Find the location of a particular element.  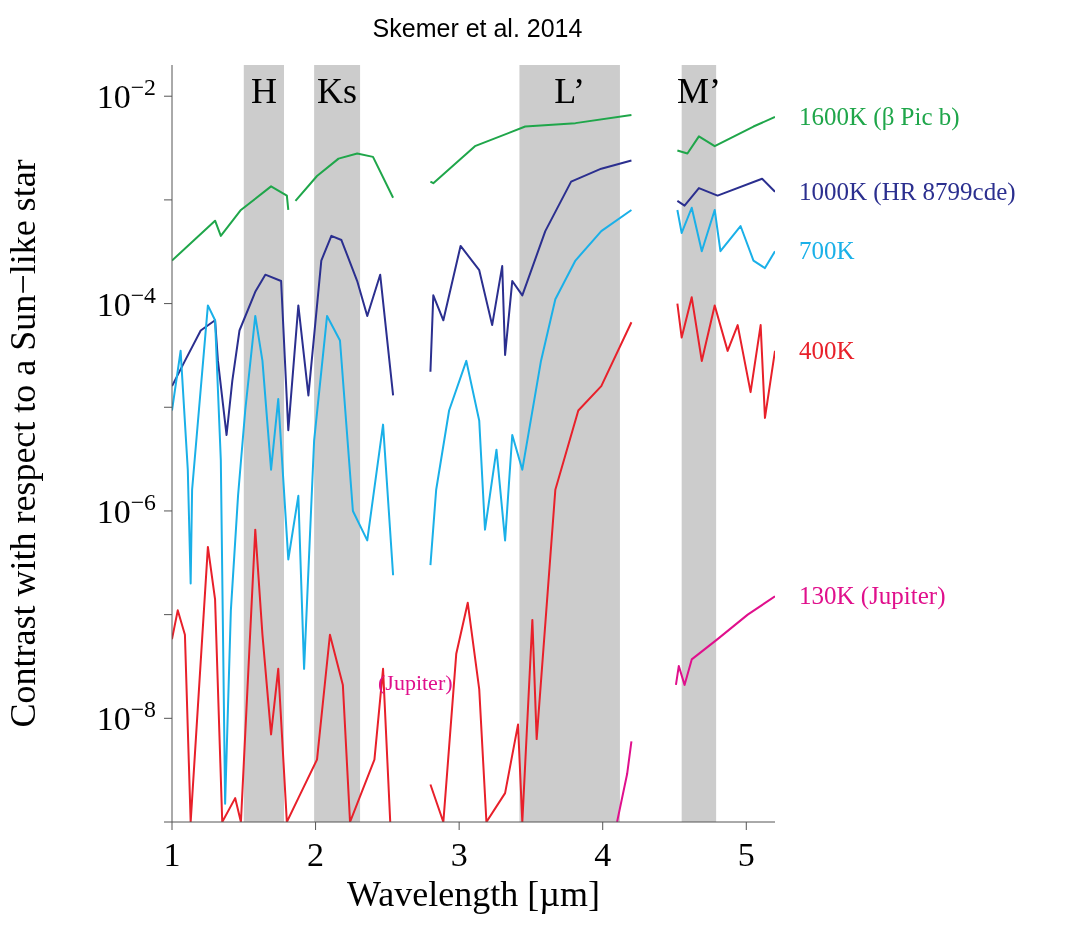

band-label: M’ is located at coordinates (698, 90).